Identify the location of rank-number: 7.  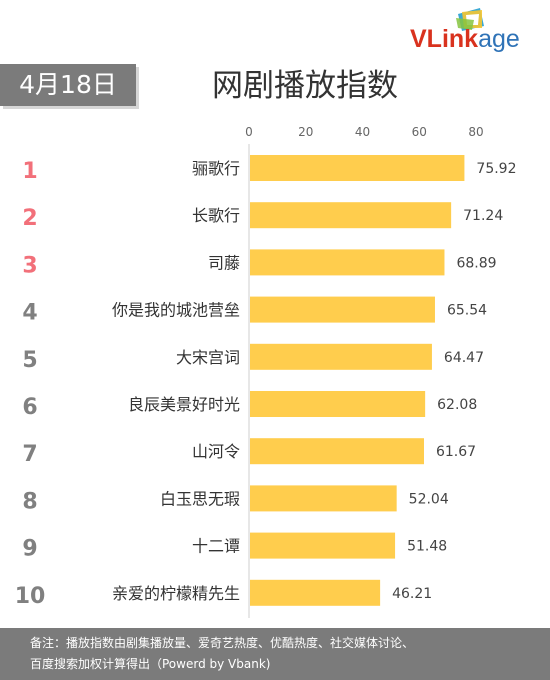
(29, 454).